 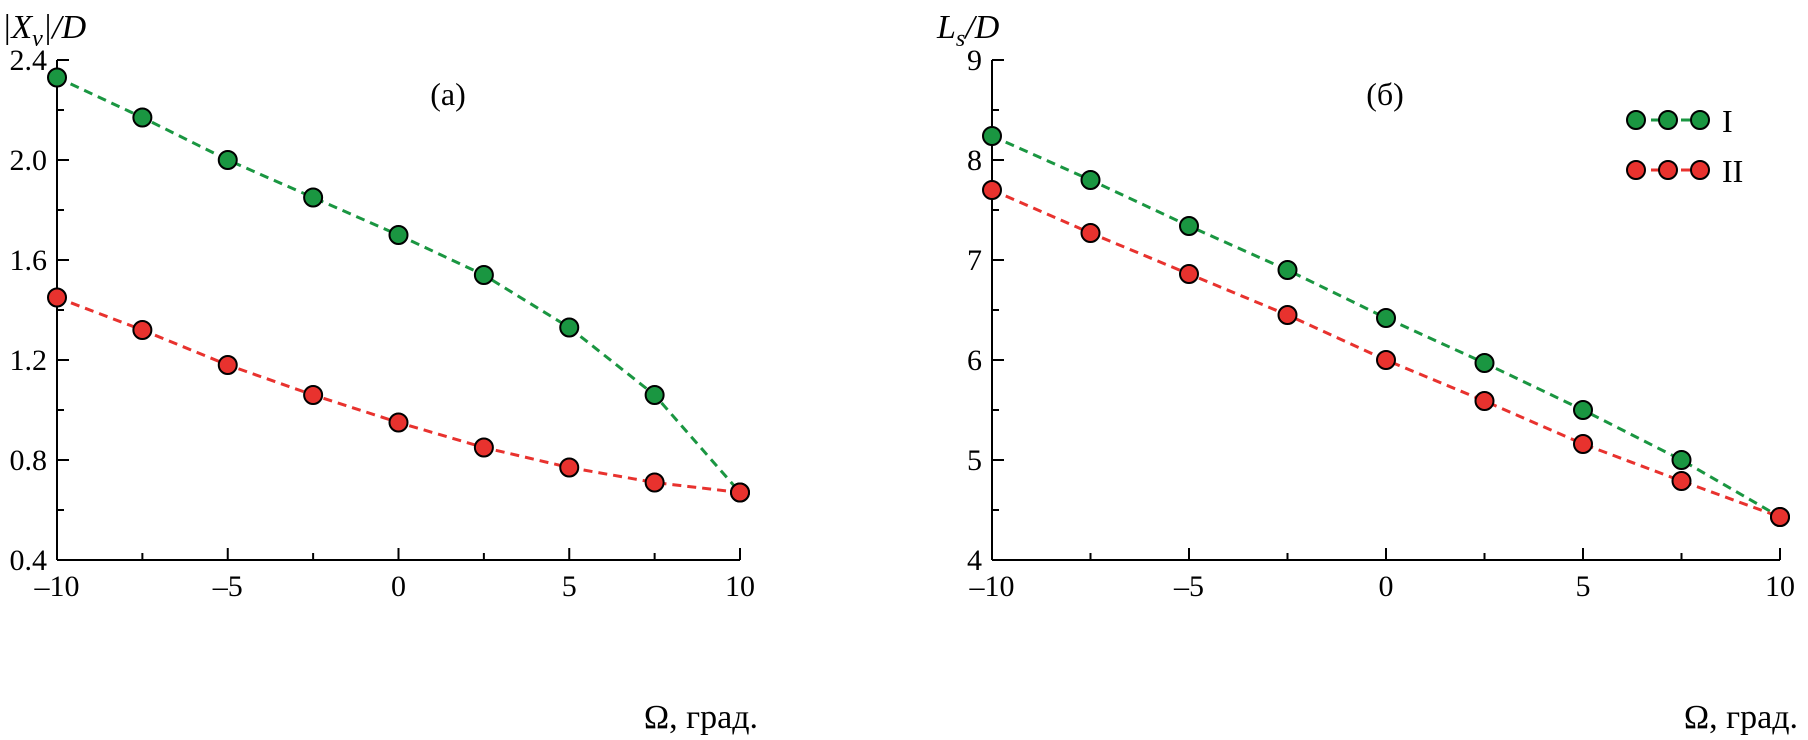 I want to click on y-axis-title-b: Ls/D, so click(x=968, y=30).